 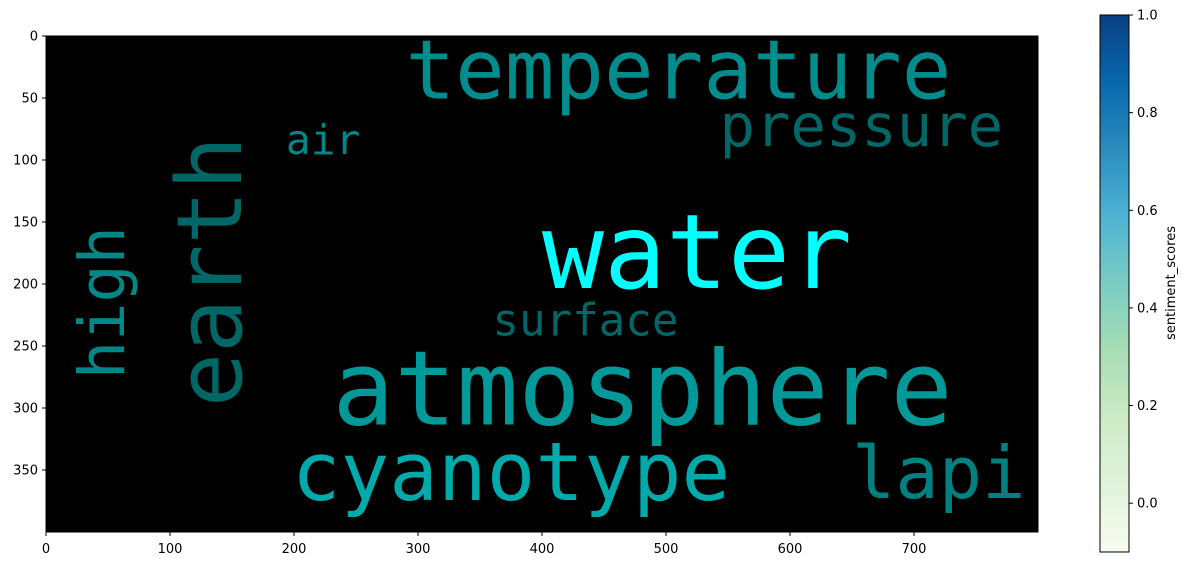 I want to click on word-water: water, so click(x=697, y=253).